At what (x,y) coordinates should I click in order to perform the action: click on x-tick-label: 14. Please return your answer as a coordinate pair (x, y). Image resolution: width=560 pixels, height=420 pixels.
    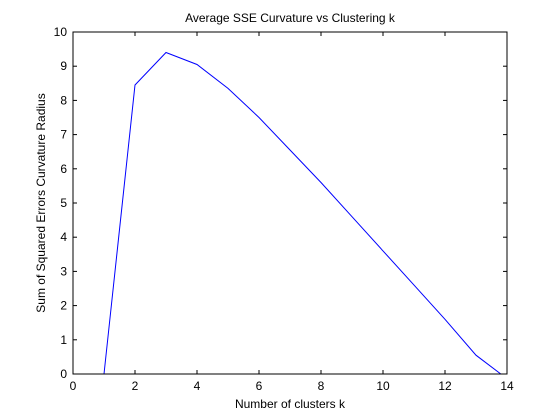
    Looking at the image, I should click on (507, 386).